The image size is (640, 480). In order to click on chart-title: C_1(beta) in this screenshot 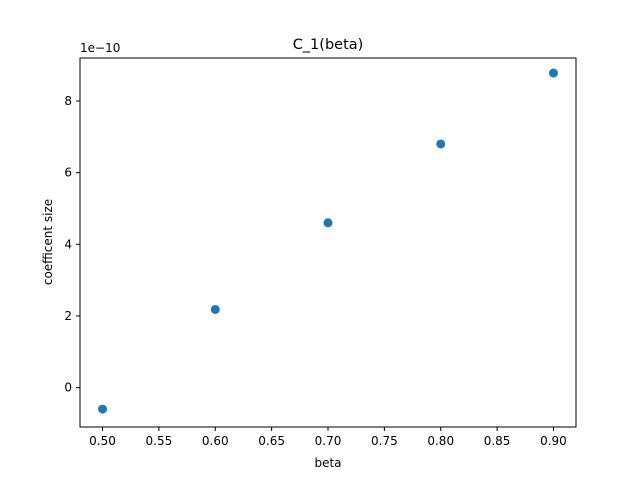, I will do `click(328, 45)`.